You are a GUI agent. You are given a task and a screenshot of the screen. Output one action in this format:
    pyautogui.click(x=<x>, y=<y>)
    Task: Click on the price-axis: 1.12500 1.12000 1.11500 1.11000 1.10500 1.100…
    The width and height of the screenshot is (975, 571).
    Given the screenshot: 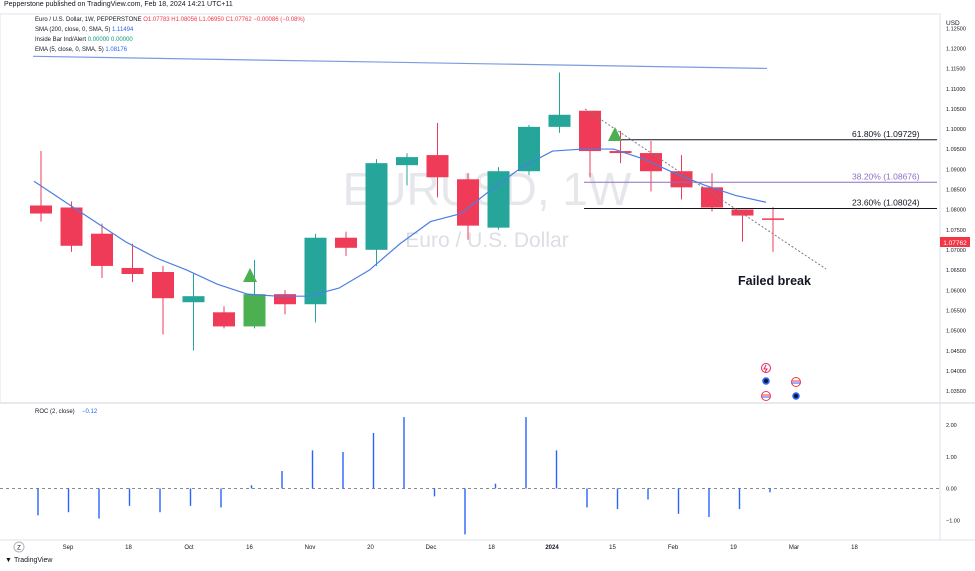 What is the action you would take?
    pyautogui.click(x=956, y=210)
    